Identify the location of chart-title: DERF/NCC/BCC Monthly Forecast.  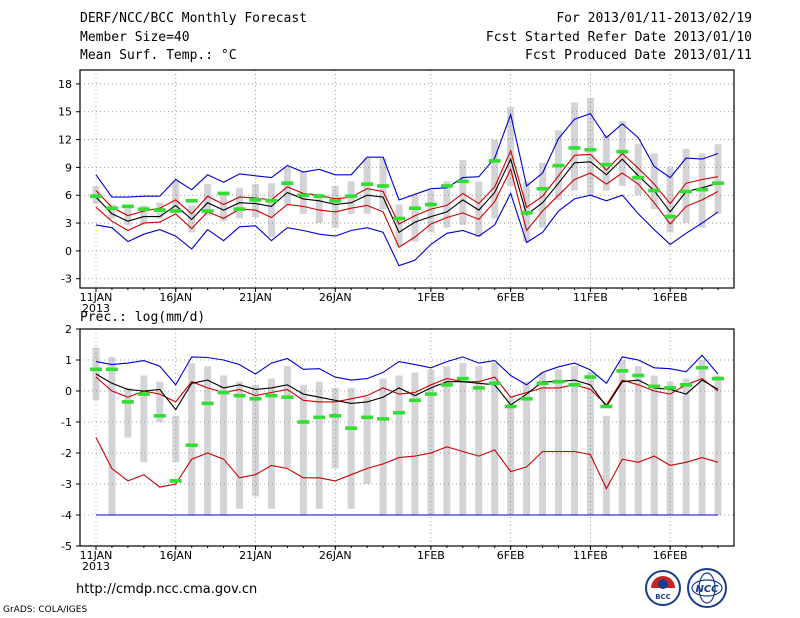
(193, 18).